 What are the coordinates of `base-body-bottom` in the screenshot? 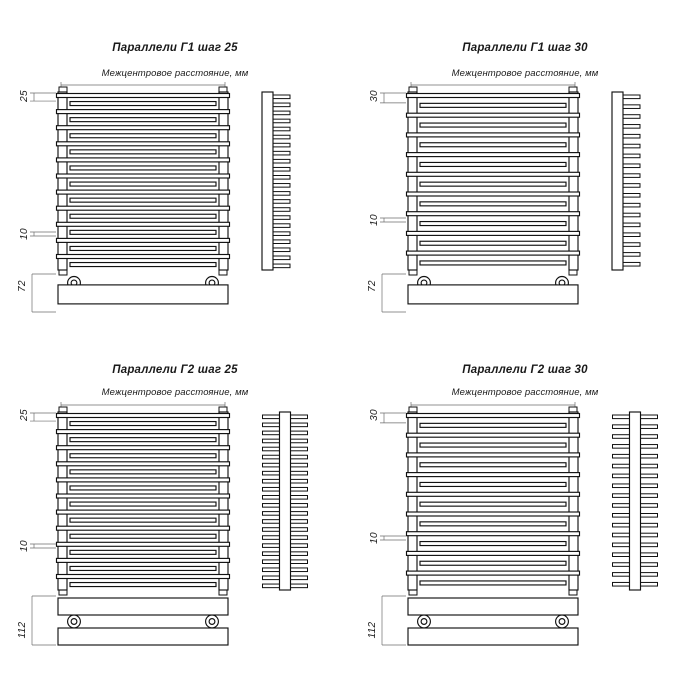 It's located at (493, 636).